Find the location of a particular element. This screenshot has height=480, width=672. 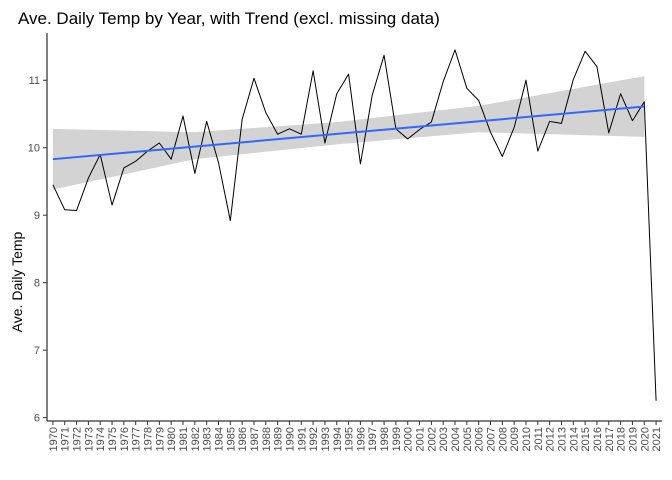

x-tick-label: 1975 is located at coordinates (113, 439).